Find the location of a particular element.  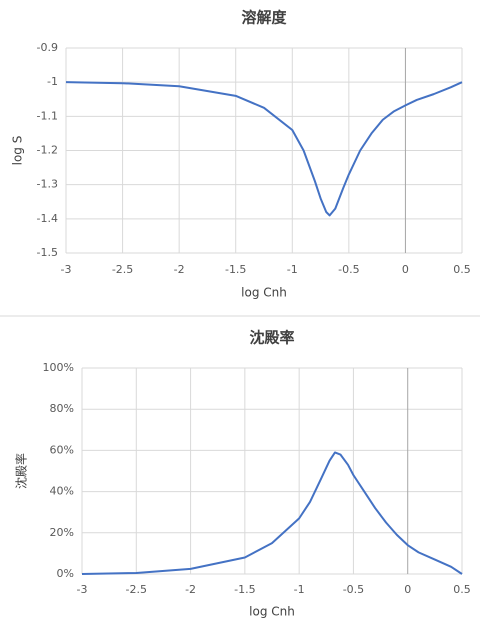

y-axis-title: 沈殿率 is located at coordinates (21, 471).